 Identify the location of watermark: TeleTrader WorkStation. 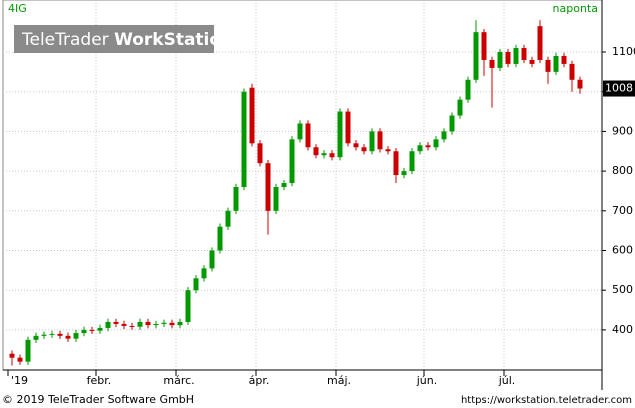
(127, 40).